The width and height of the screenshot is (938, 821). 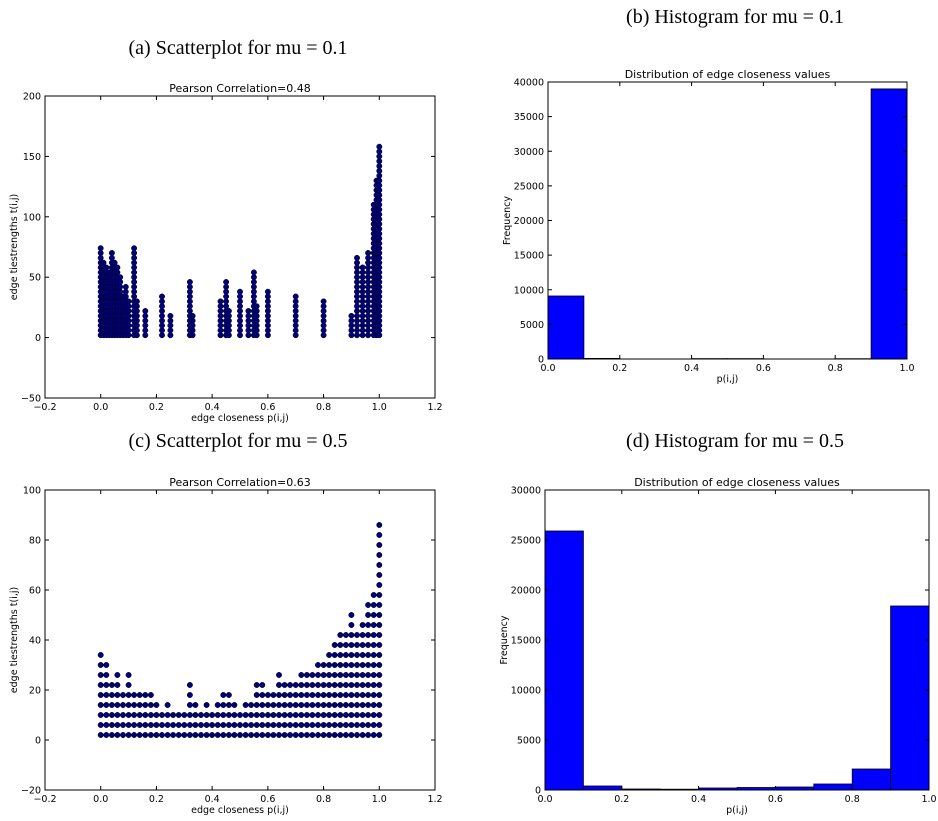 What do you see at coordinates (529, 152) in the screenshot?
I see `y-tick-label: 30000` at bounding box center [529, 152].